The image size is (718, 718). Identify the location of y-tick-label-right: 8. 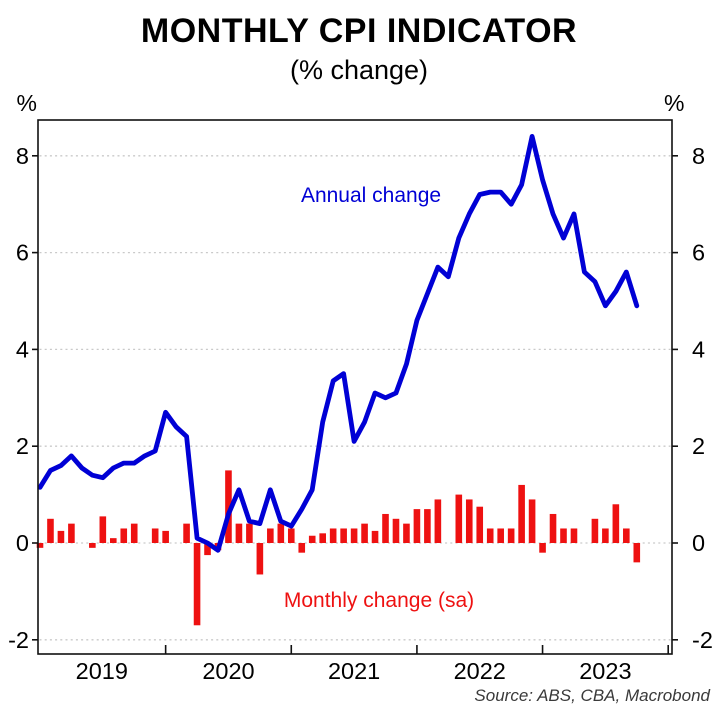
(698, 156).